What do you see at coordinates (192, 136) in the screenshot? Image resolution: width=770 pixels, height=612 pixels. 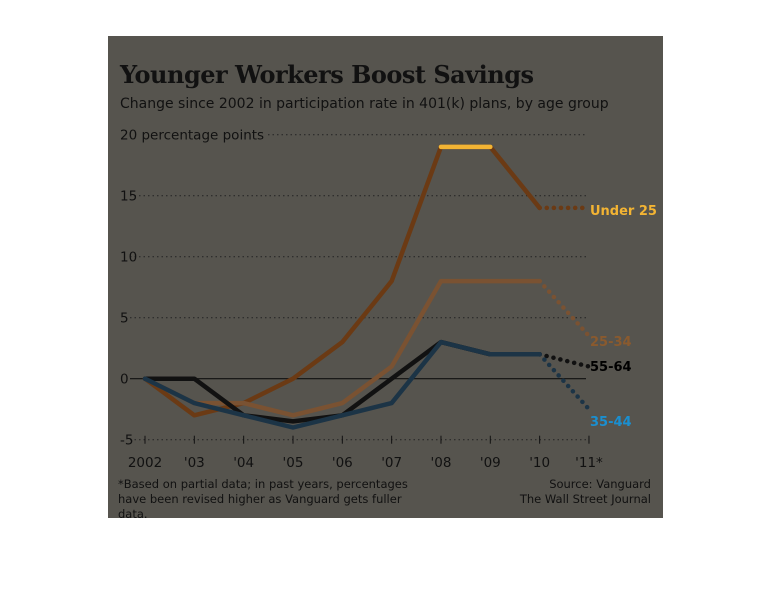 I see `y-tick-label: 20 percentage points` at bounding box center [192, 136].